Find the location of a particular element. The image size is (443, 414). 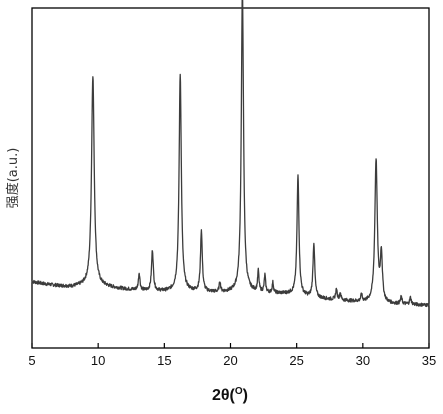

x-tick-label: 20 is located at coordinates (230, 360).